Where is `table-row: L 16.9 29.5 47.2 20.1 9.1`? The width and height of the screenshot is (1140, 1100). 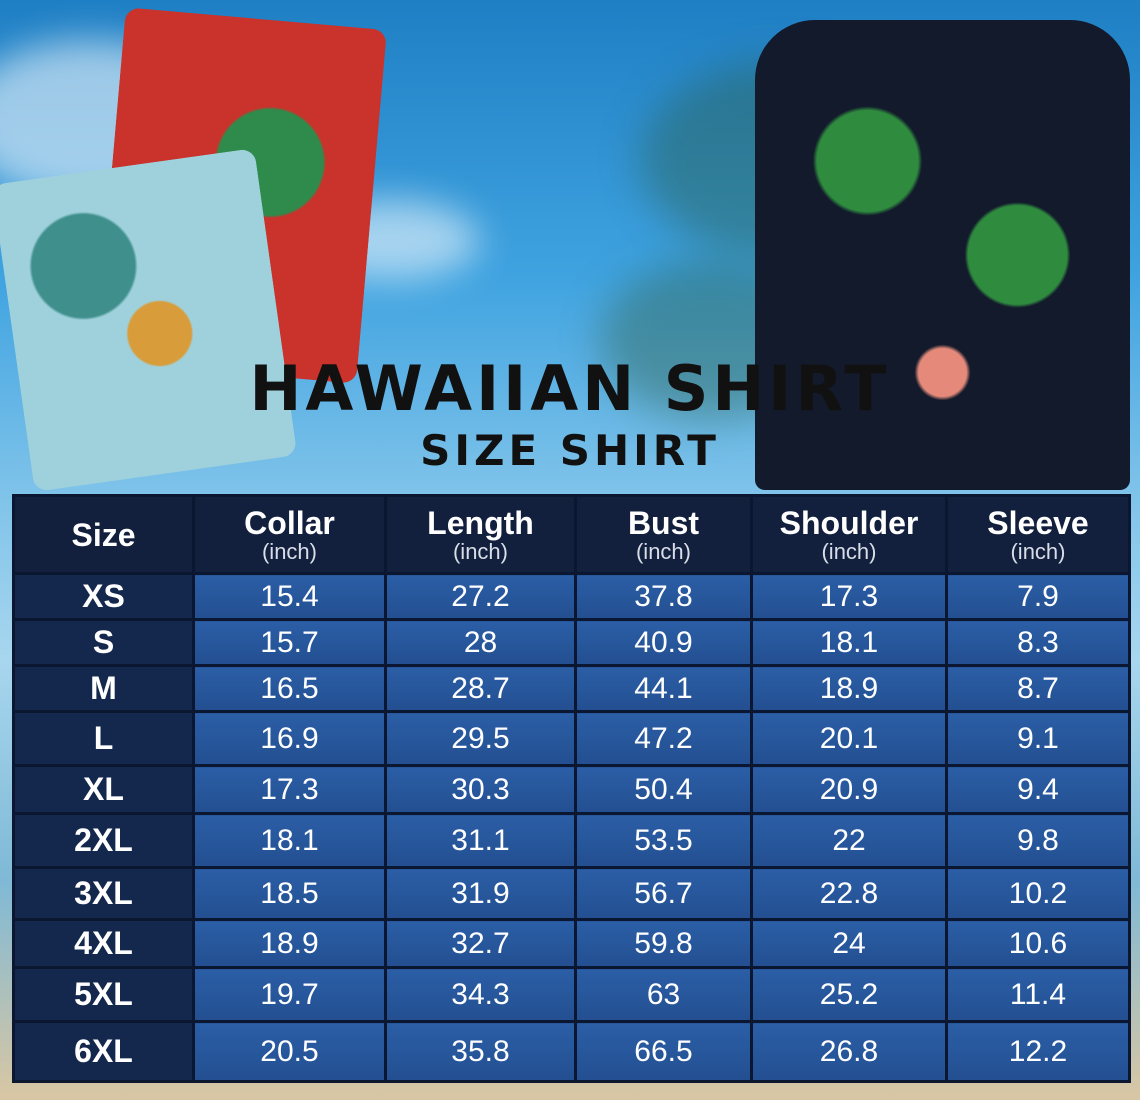
table-row: L 16.9 29.5 47.2 20.1 9.1 is located at coordinates (571, 738).